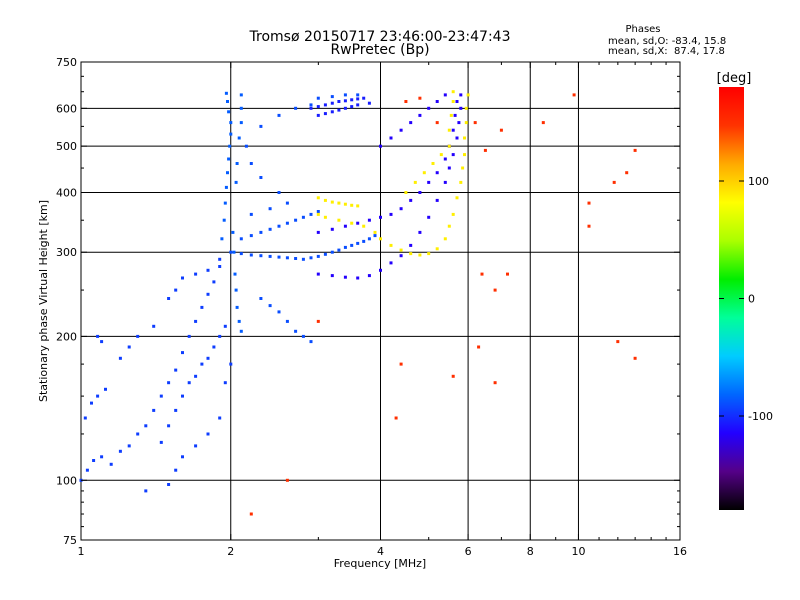 The image size is (800, 600). Describe the element at coordinates (66, 192) in the screenshot. I see `y-tick-label: 400` at that location.